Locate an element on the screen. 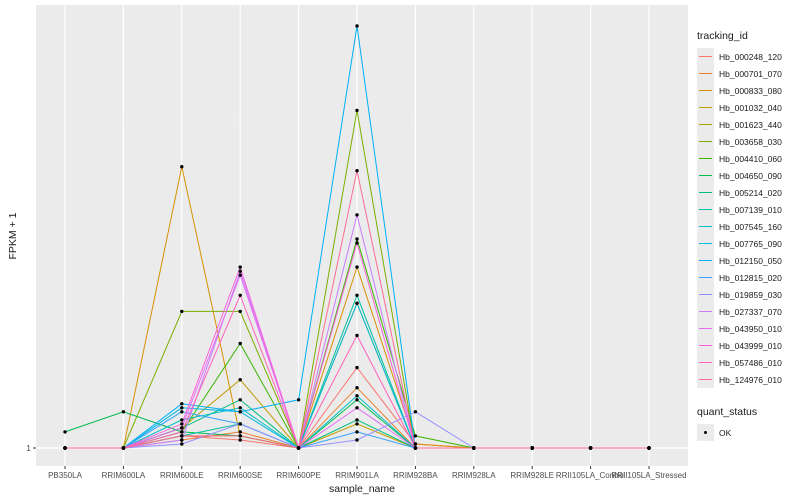  legend-label: Hb_124976_010 is located at coordinates (750, 379).